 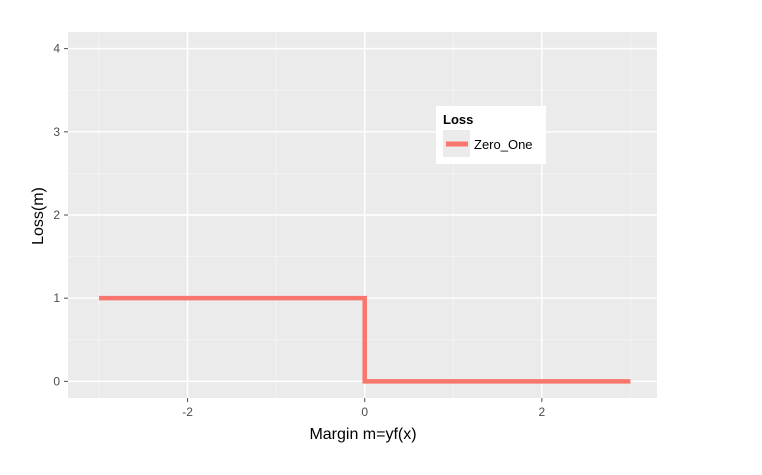 What do you see at coordinates (56, 298) in the screenshot?
I see `y-tick-label-1: 1` at bounding box center [56, 298].